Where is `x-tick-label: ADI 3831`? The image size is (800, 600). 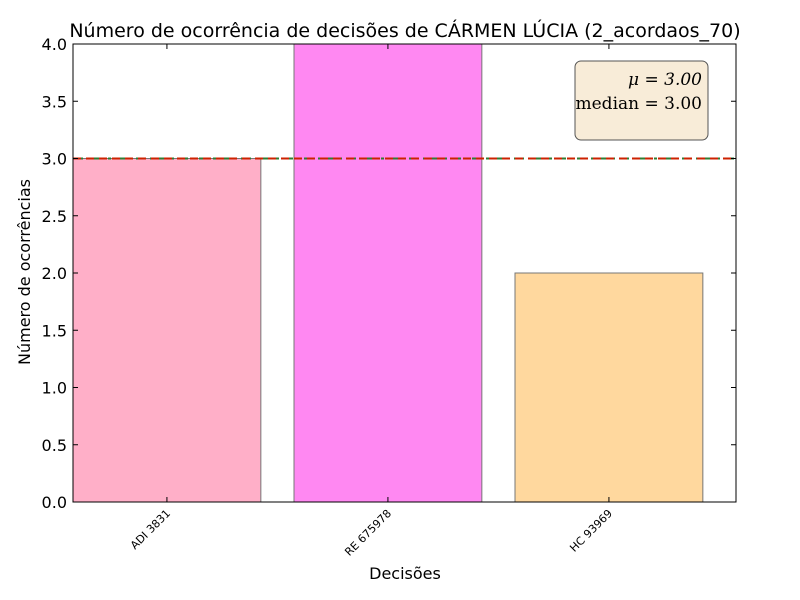 x-tick-label: ADI 3831 is located at coordinates (150, 529).